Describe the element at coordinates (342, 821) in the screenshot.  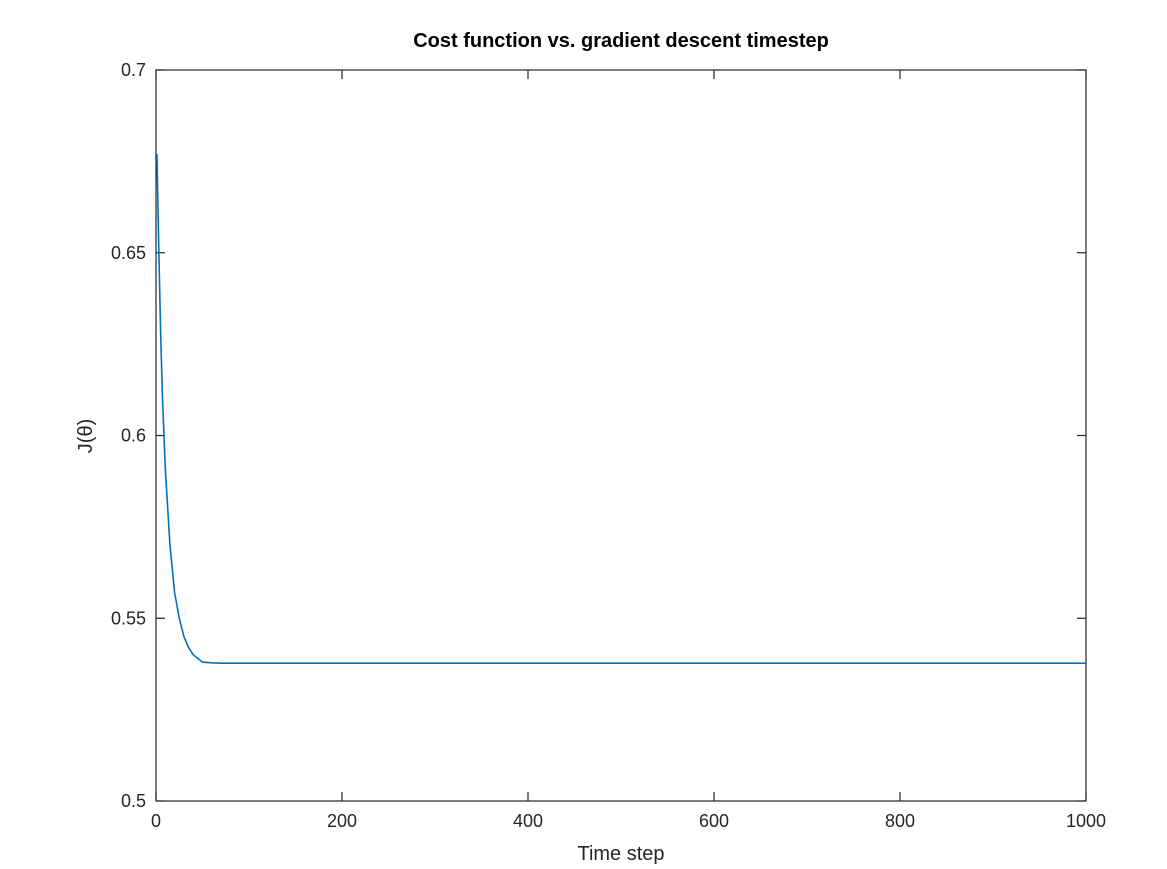
I see `x-tick-label: 200` at that location.